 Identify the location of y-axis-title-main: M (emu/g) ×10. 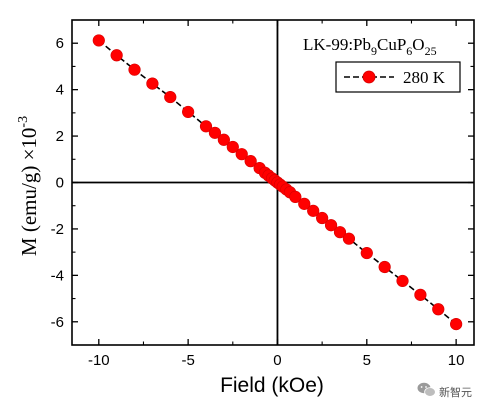
(29, 192).